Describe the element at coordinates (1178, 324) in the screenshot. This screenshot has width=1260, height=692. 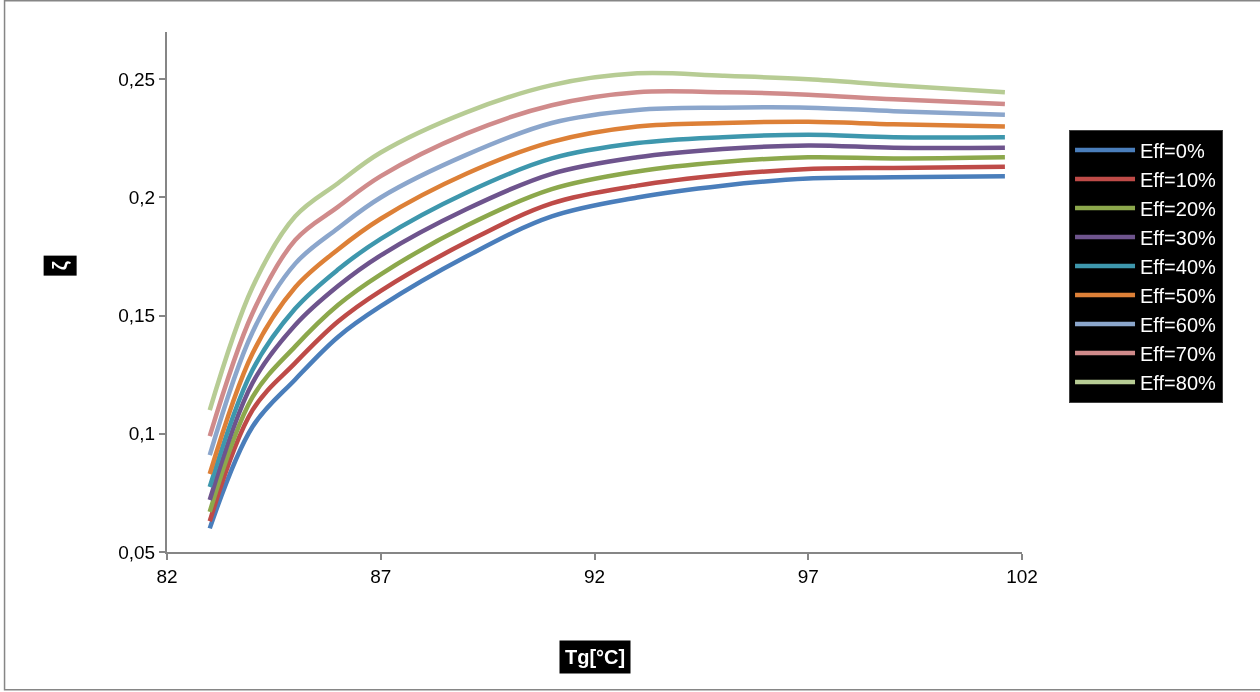
I see `legend-label: Eff=60%` at that location.